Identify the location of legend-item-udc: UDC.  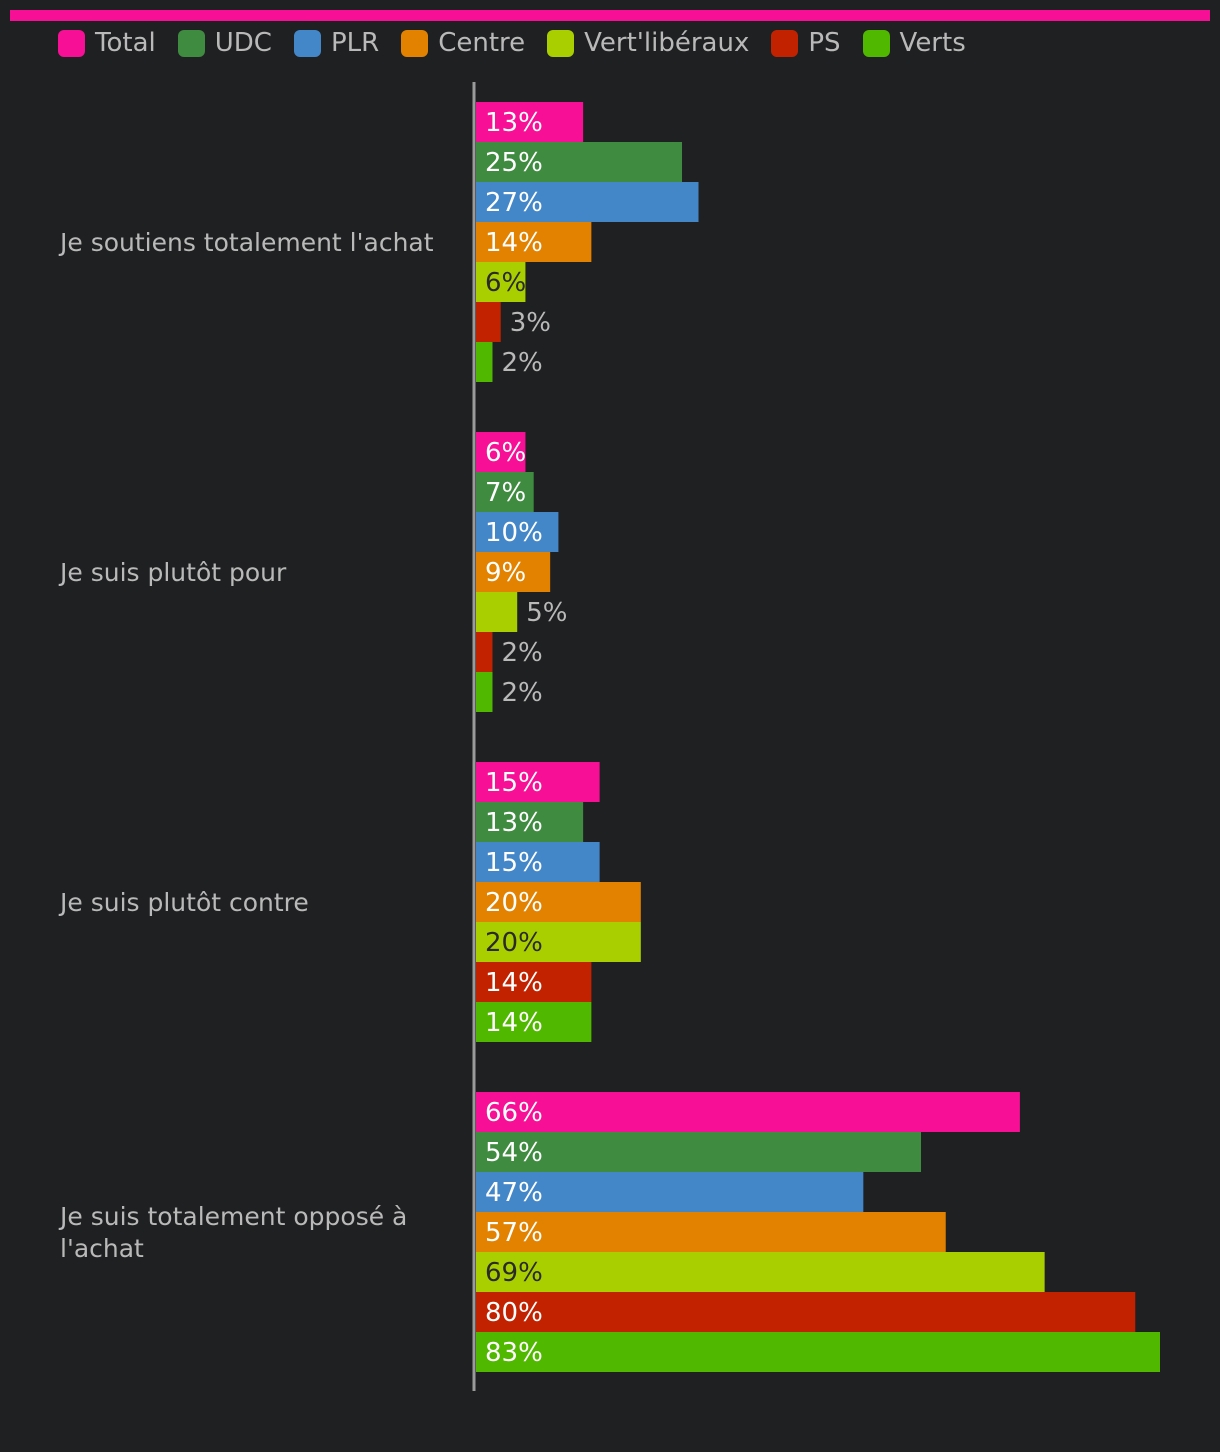
(224, 43).